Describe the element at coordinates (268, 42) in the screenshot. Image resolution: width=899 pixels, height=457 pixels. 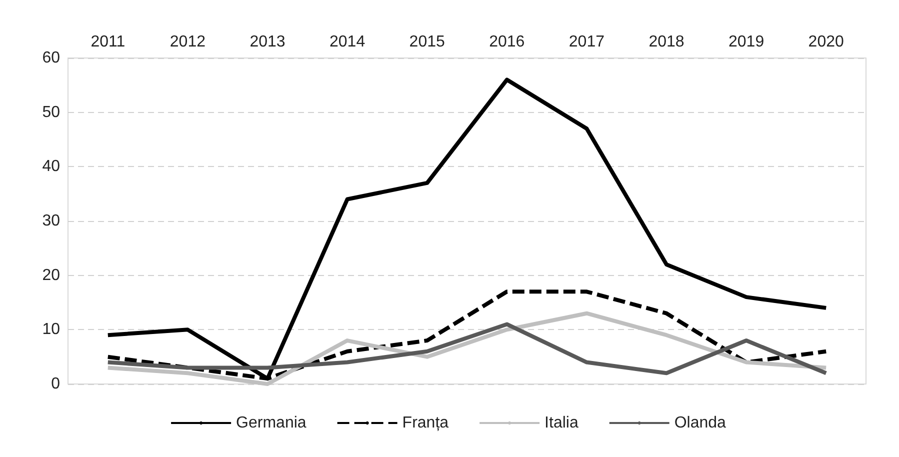
I see `x-tick-label: 2013` at that location.